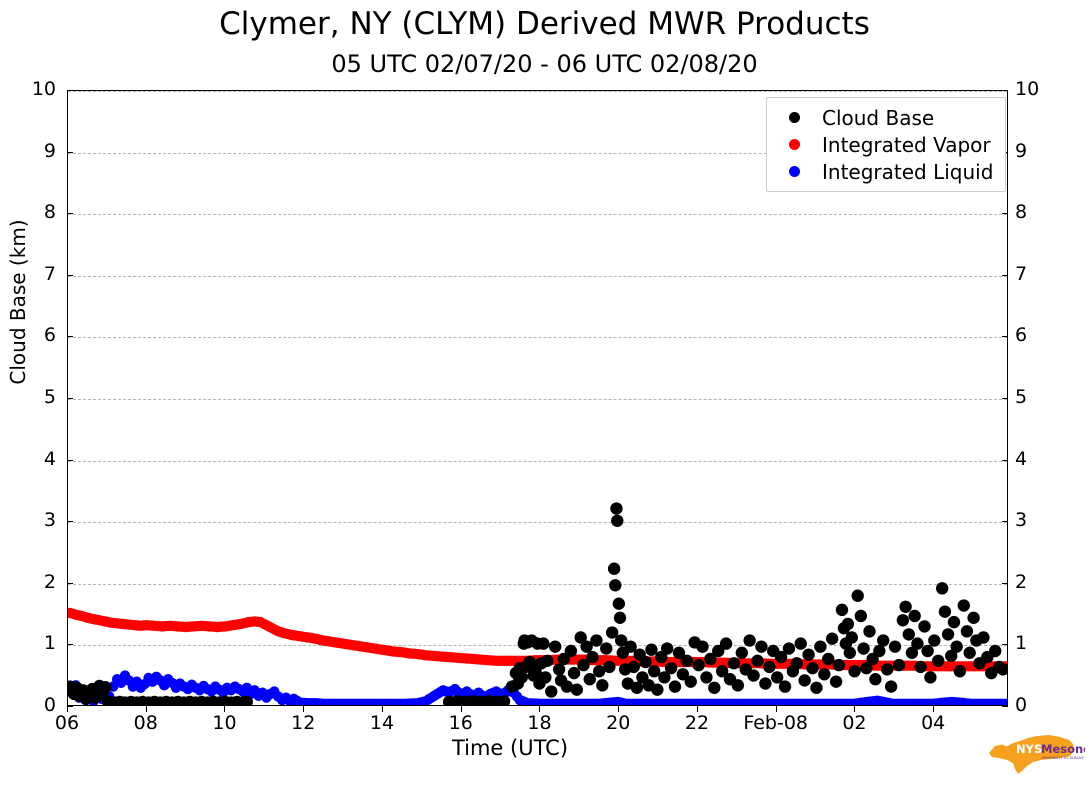  Describe the element at coordinates (878, 117) in the screenshot. I see `legend-label-cloud-base: Cloud Base` at that location.